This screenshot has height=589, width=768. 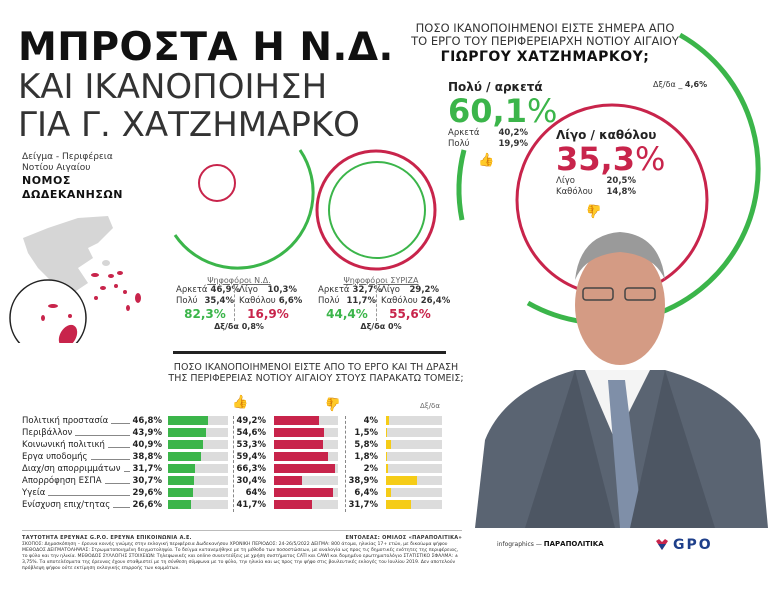 What do you see at coordinates (486, 160) in the screenshot?
I see `thumbs-up-icon: 👍` at bounding box center [486, 160].